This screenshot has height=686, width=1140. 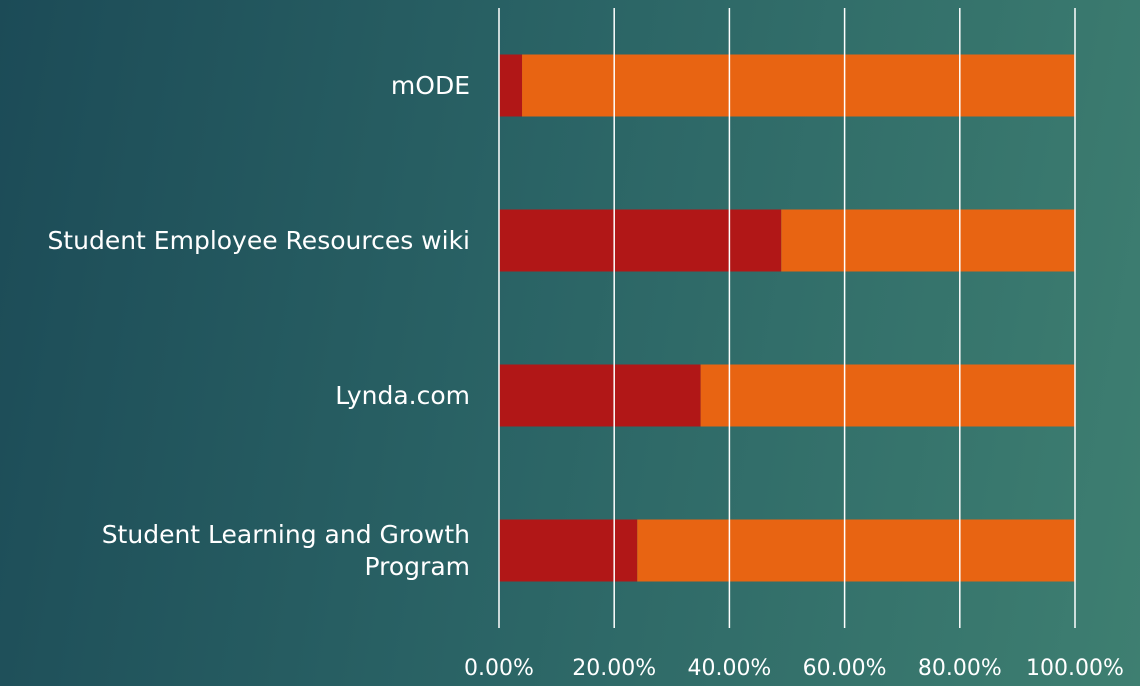 What do you see at coordinates (845, 668) in the screenshot?
I see `x-tick-label: 60.00%` at bounding box center [845, 668].